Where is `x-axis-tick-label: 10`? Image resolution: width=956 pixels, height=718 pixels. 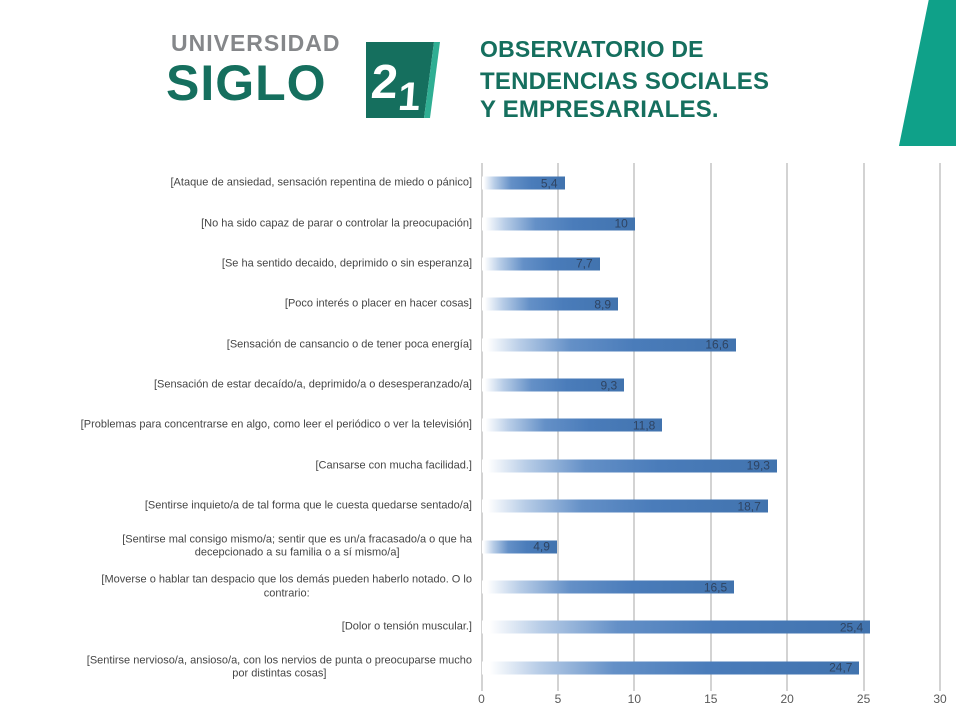 x-axis-tick-label: 10 is located at coordinates (634, 699).